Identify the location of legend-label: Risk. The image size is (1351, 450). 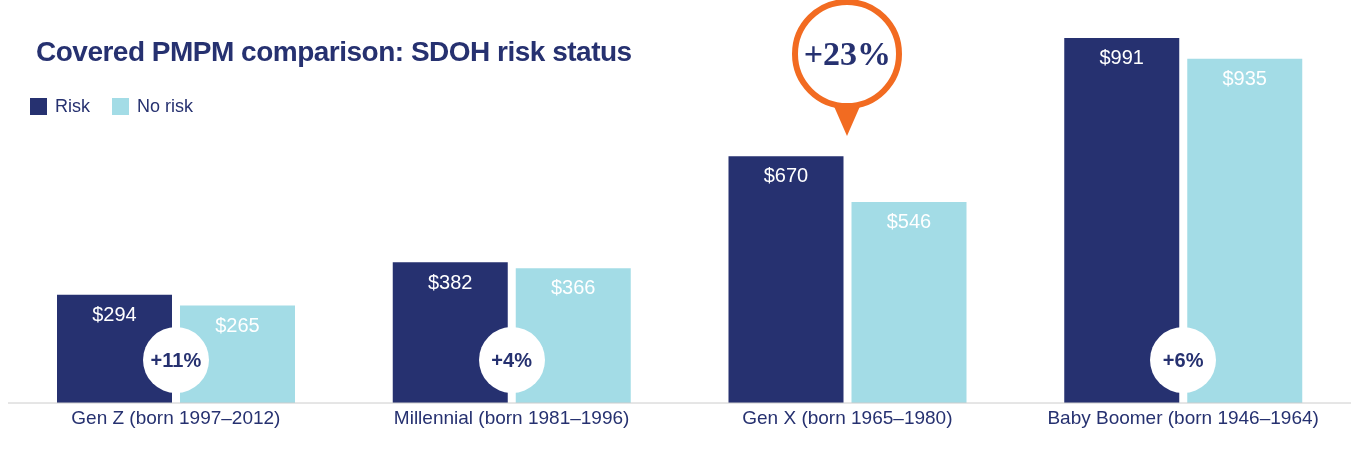
(72, 106).